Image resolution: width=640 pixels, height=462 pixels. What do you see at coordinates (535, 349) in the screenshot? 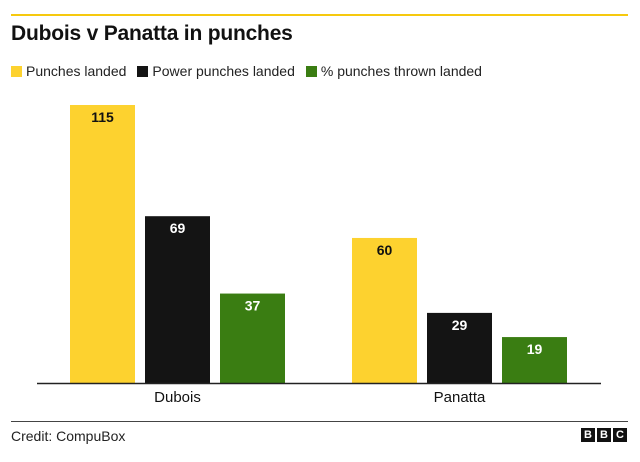
I see `data-label: 19` at bounding box center [535, 349].